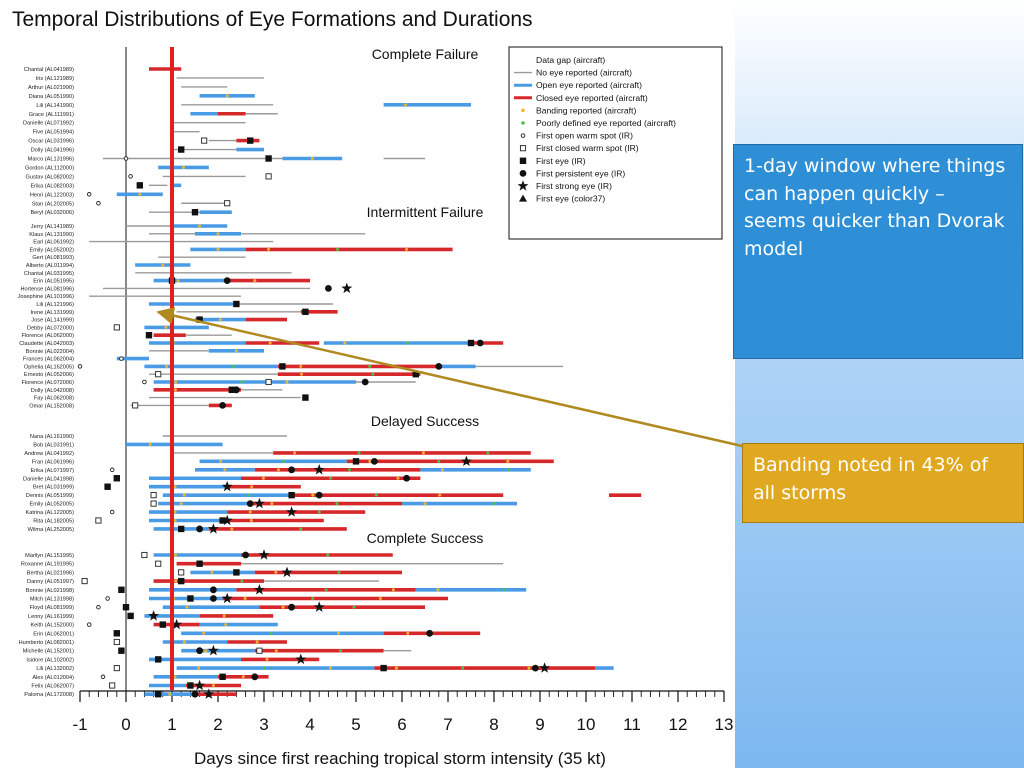 This screenshot has width=1024, height=768. Describe the element at coordinates (257, 633) in the screenshot. I see `storm-row: Erin (AL062001)` at that location.